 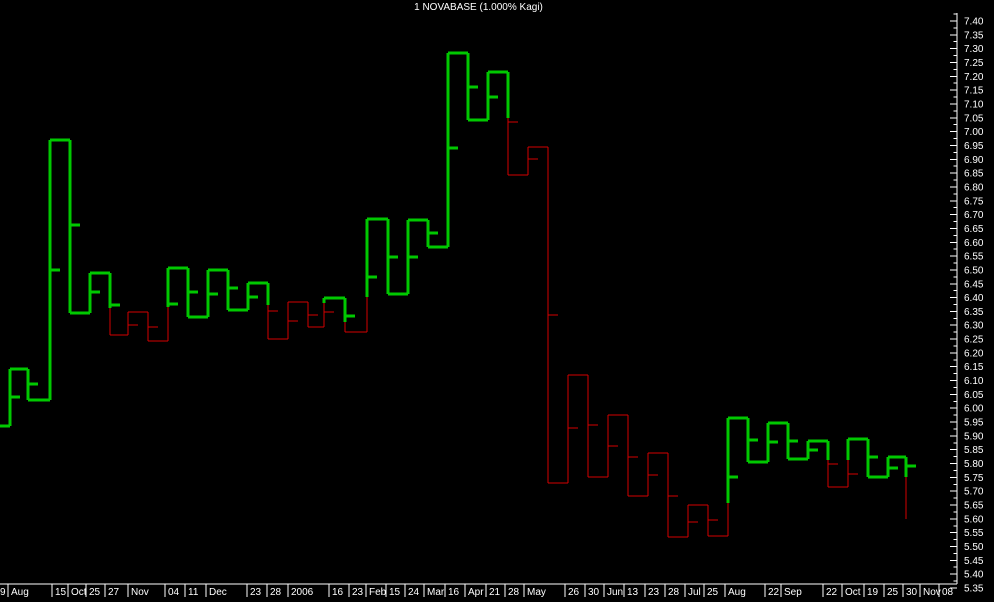 I want to click on date-axis-label: 13, so click(x=633, y=592).